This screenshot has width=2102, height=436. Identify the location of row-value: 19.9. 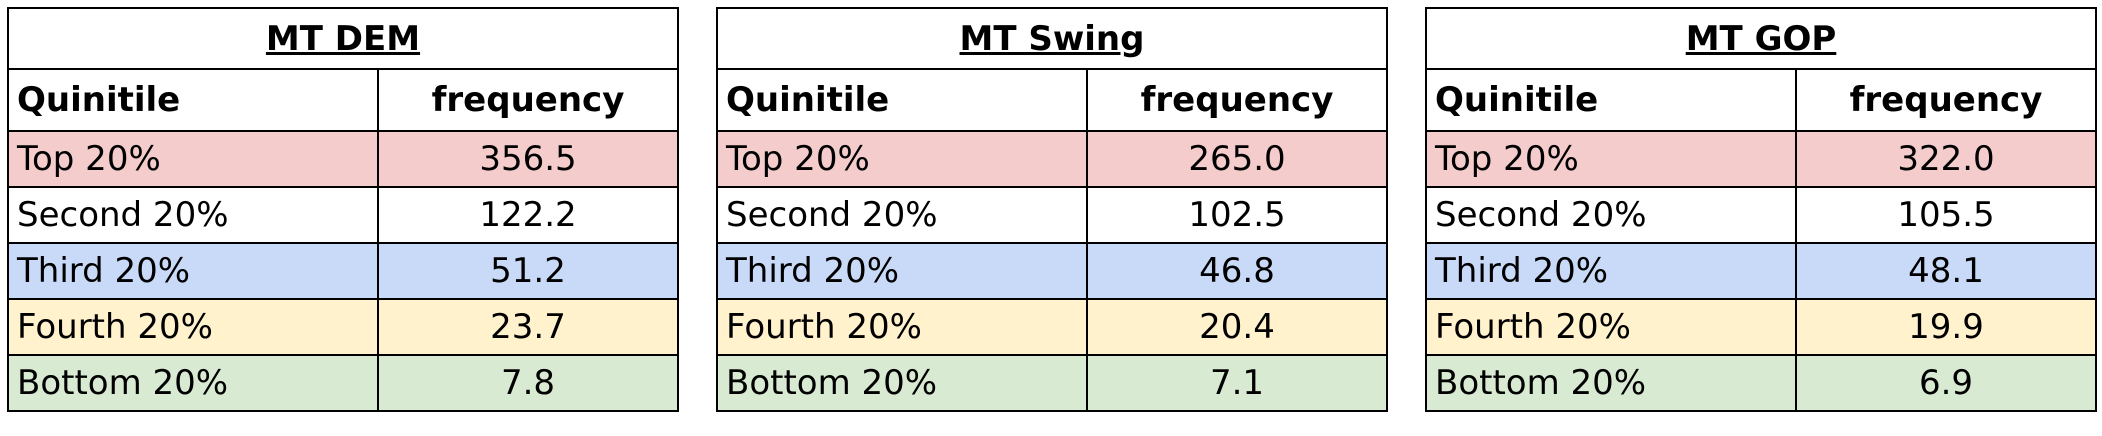
(1946, 327).